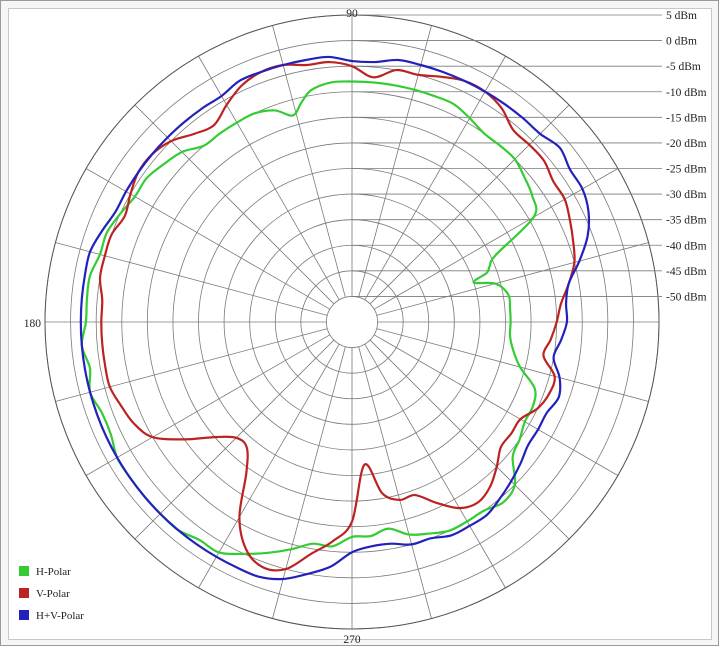  I want to click on radial-tick-label: 5 dBm, so click(681, 16).